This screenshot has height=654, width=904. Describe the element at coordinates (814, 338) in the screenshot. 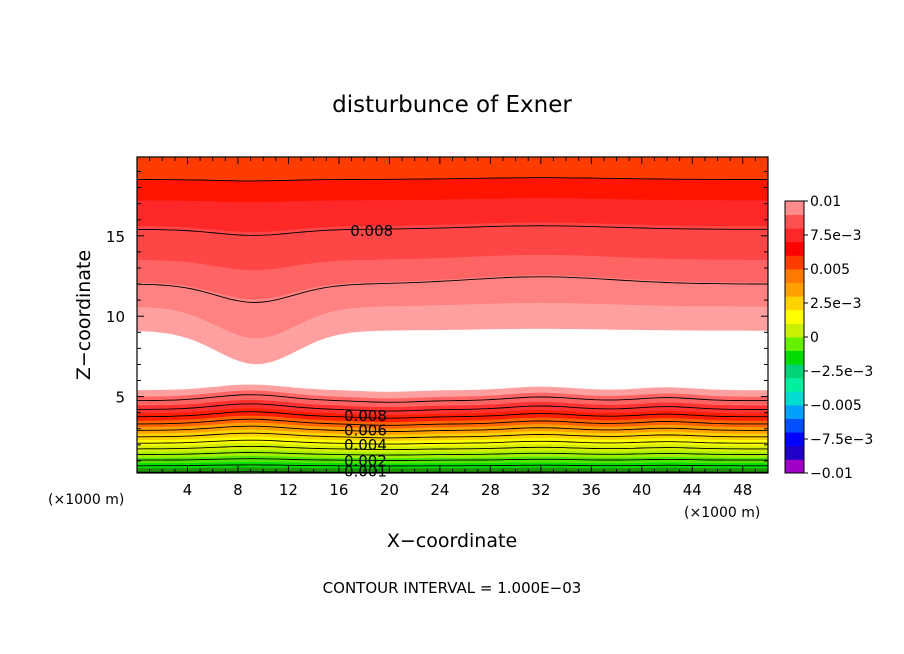

I see `colorbar-label-4: 0` at that location.